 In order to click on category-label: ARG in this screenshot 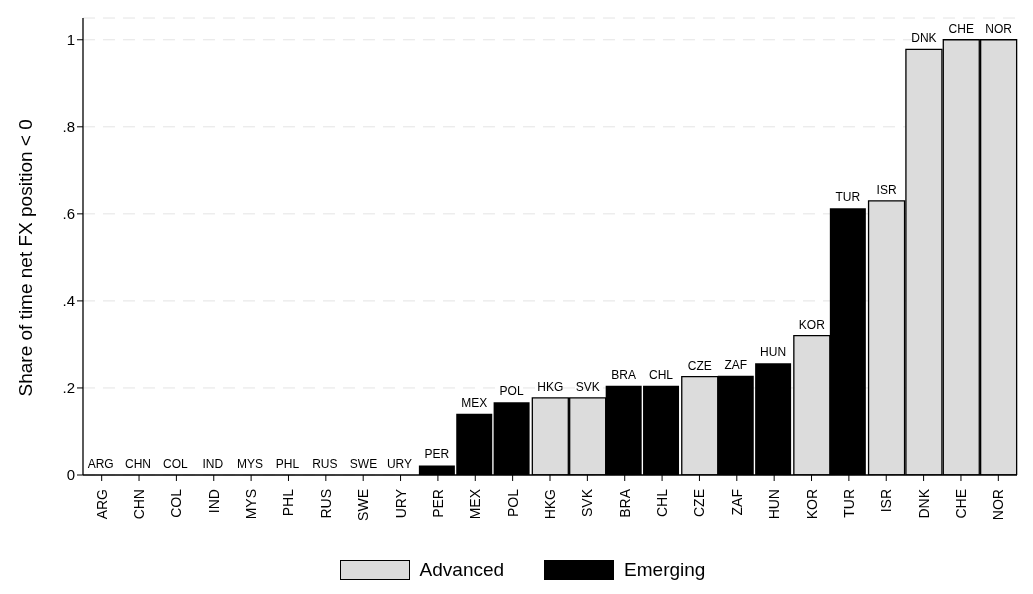, I will do `click(100, 464)`.